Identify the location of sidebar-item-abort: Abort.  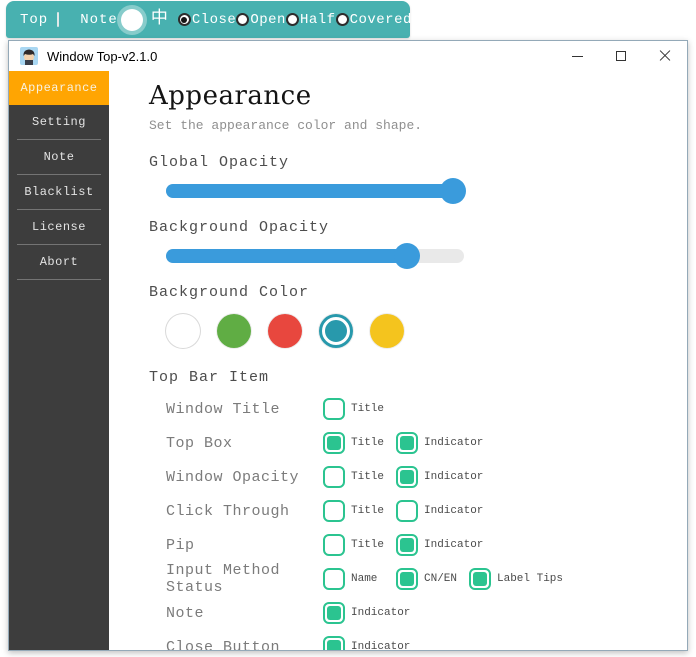
(59, 262).